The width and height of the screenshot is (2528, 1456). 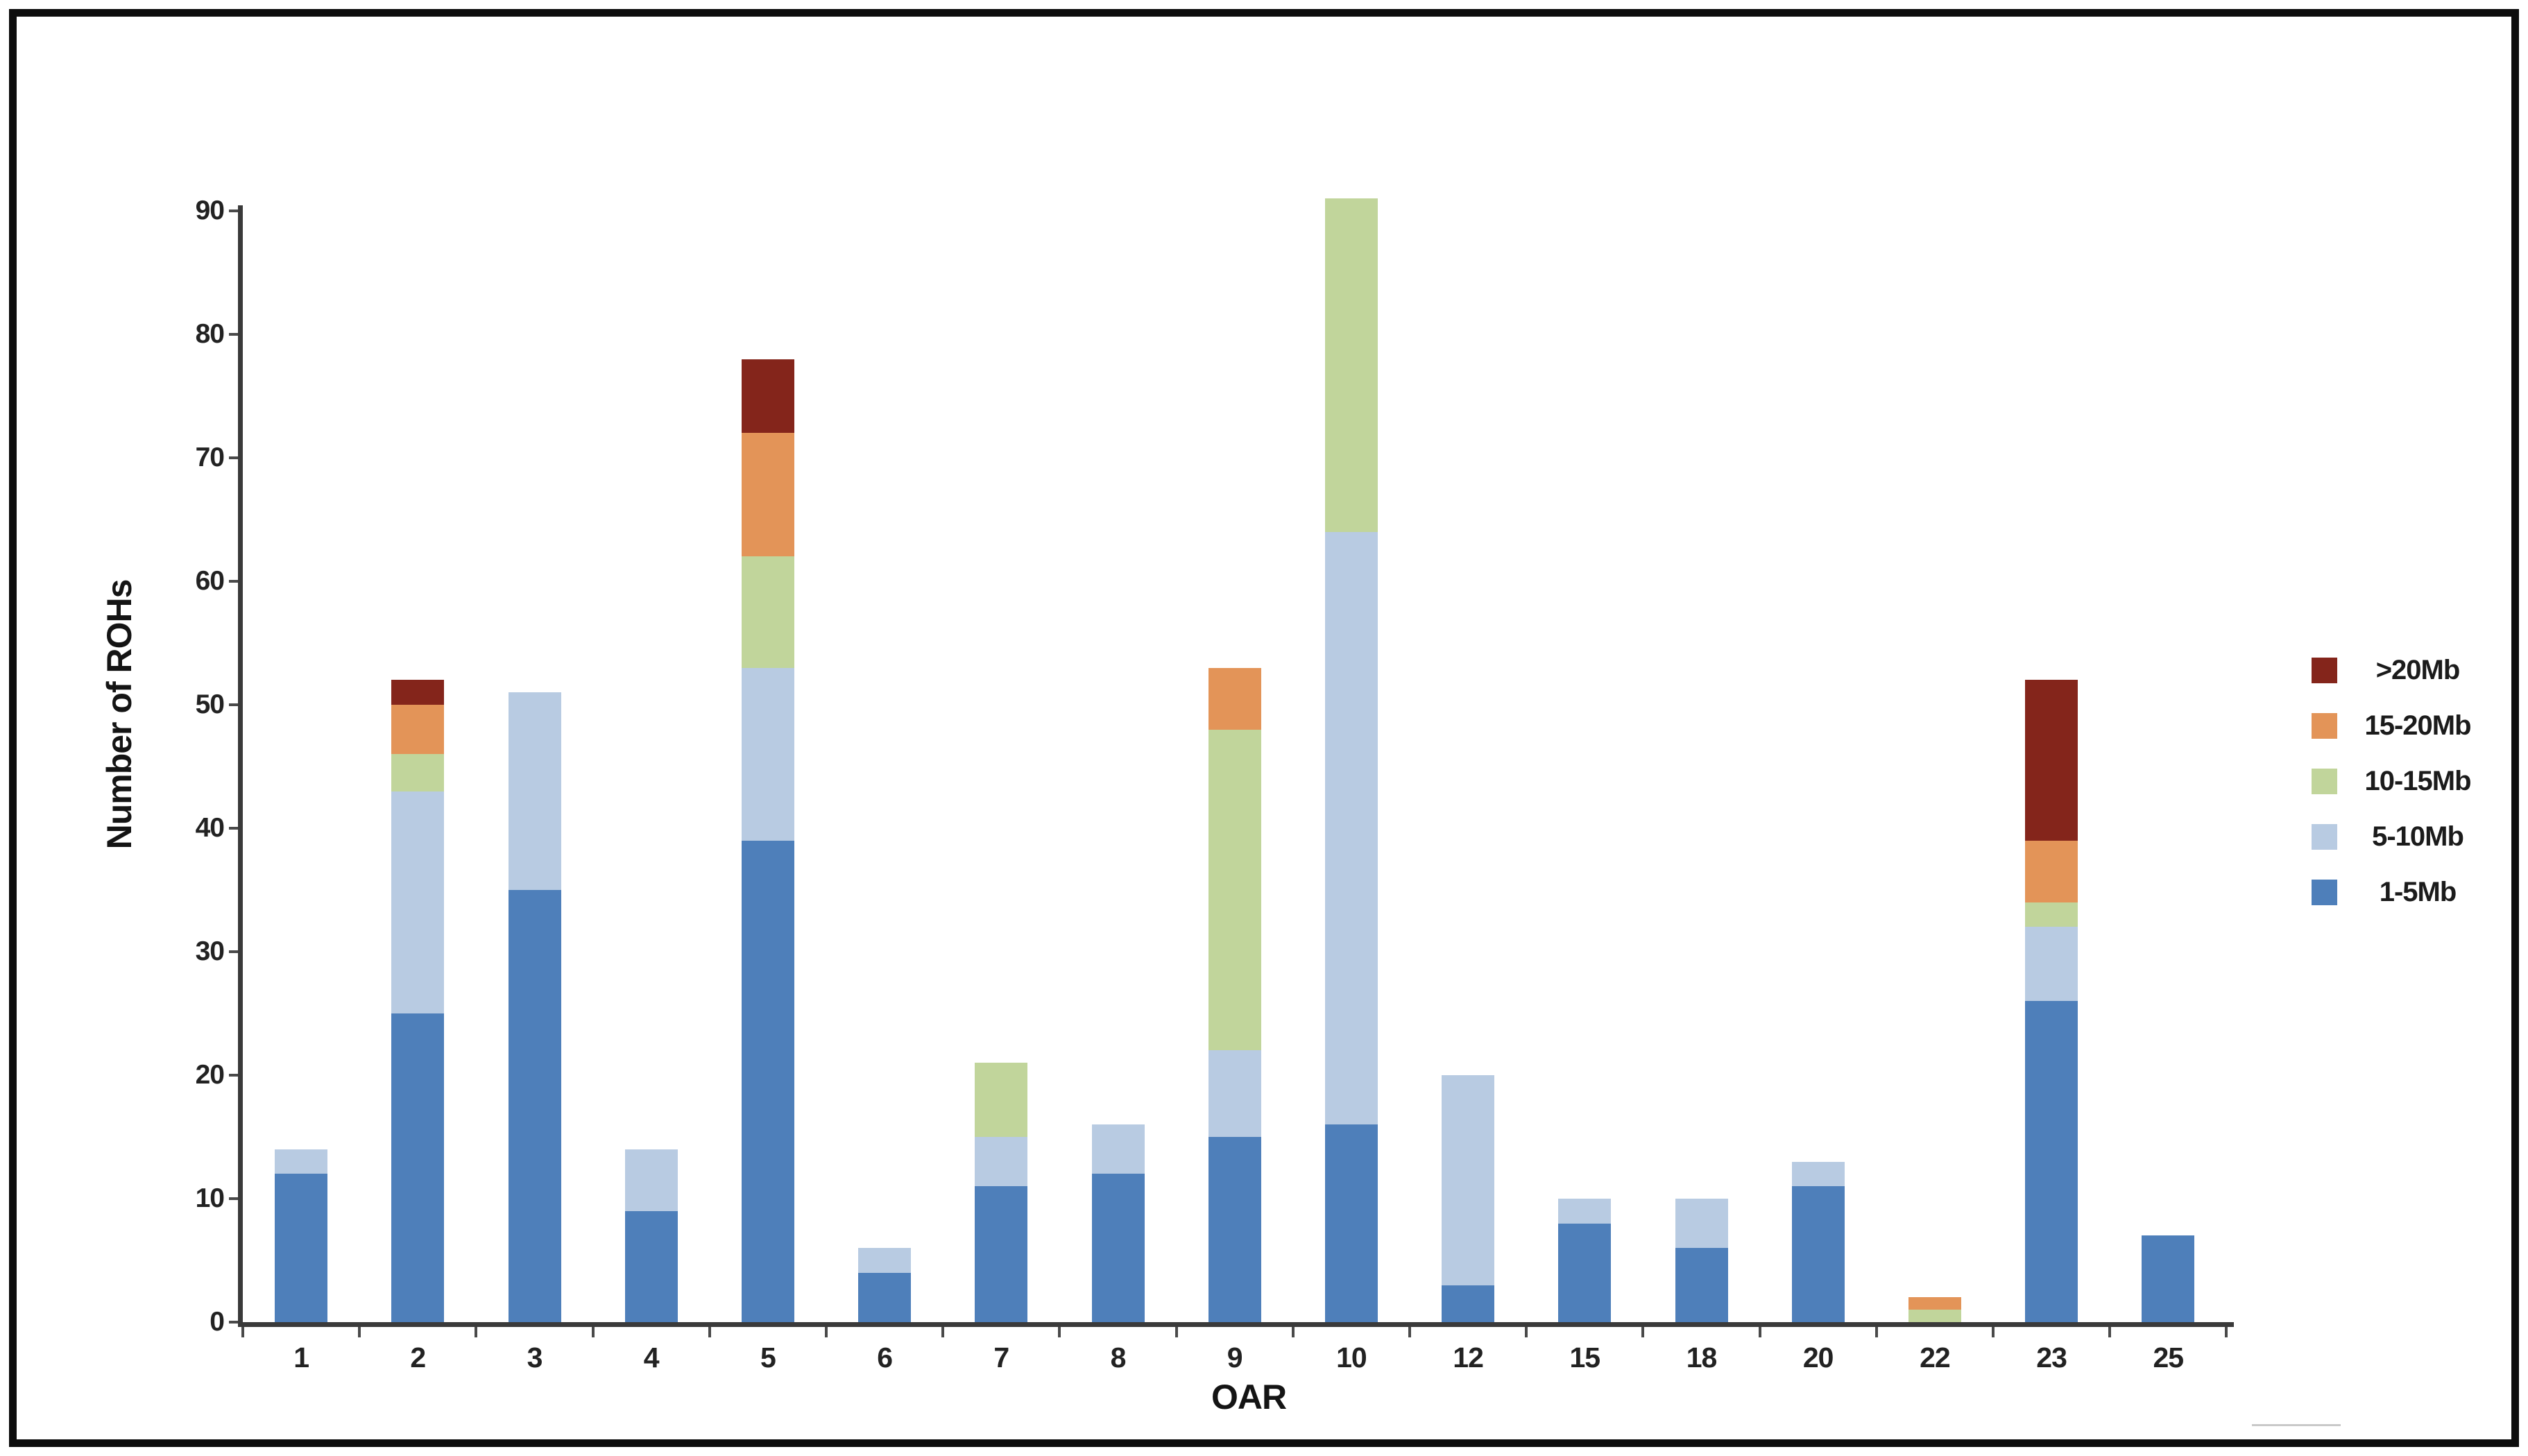 I want to click on y-tick-label: 20, so click(x=210, y=1075).